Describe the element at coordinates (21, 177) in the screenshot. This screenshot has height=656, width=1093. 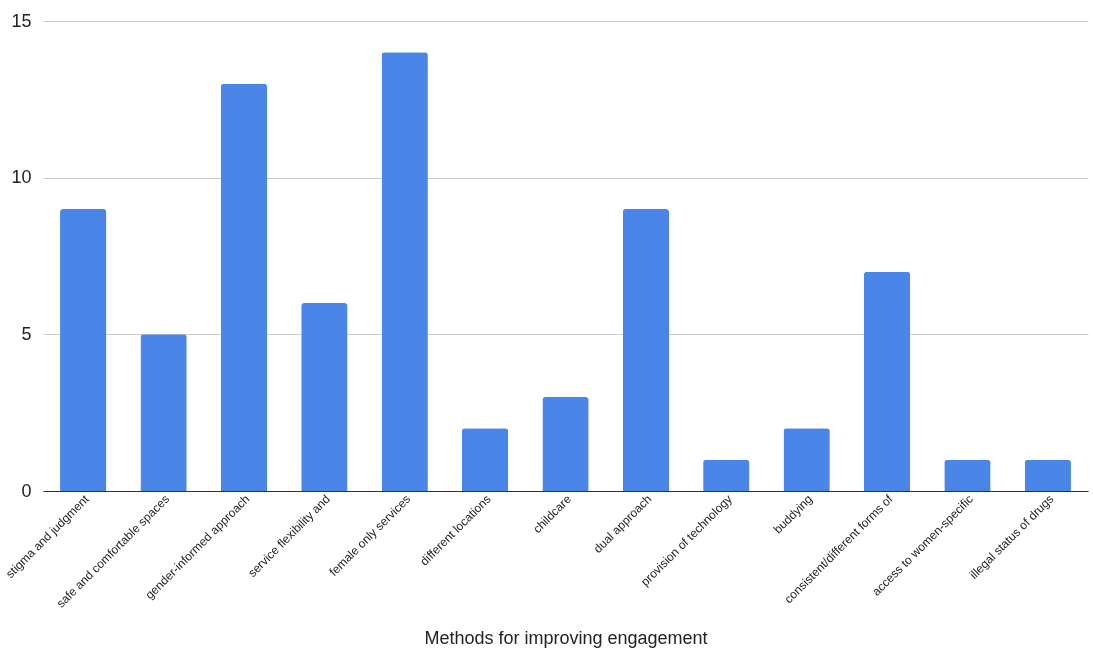
I see `y-tick-label: 10` at that location.